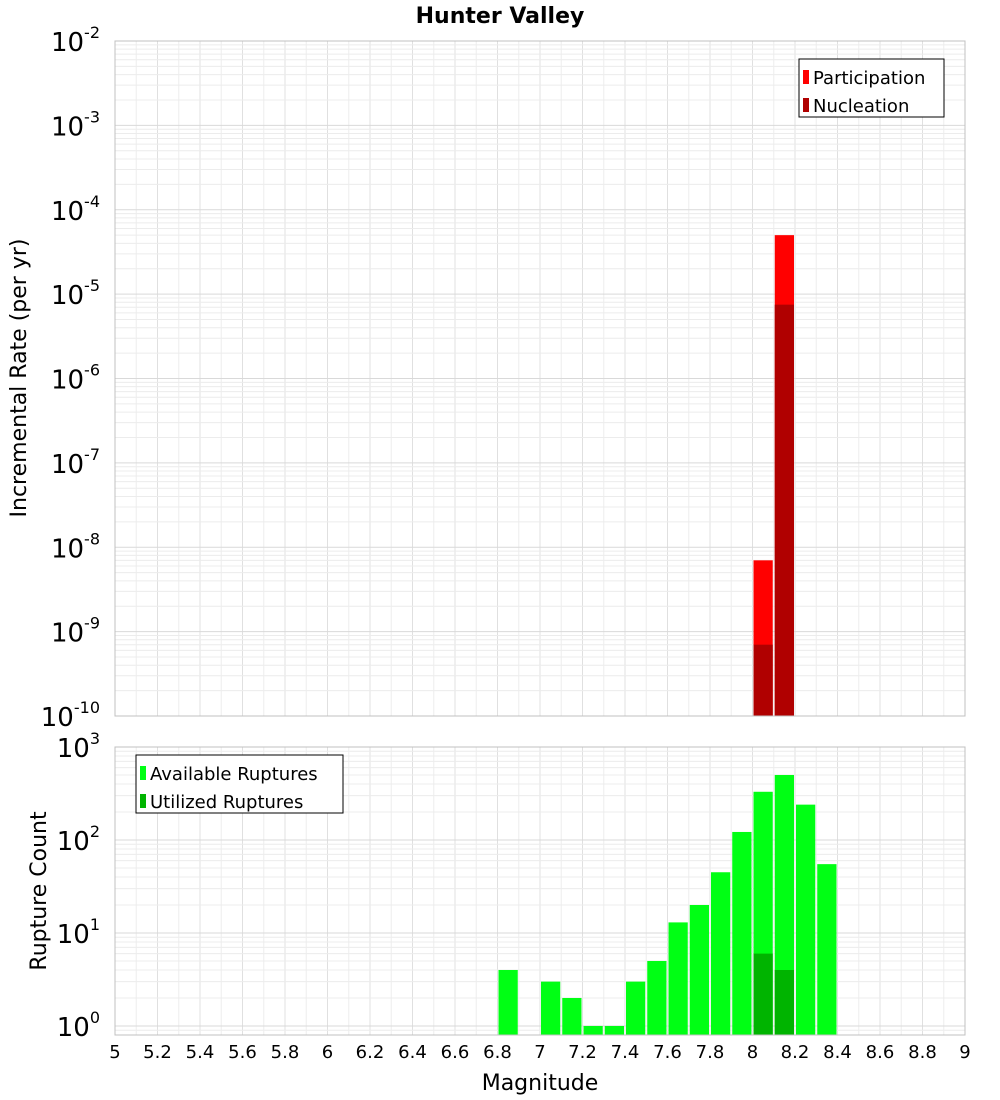 The image size is (1000, 1100). Describe the element at coordinates (75, 124) in the screenshot. I see `top-y-tick-label: 10⁻³` at that location.